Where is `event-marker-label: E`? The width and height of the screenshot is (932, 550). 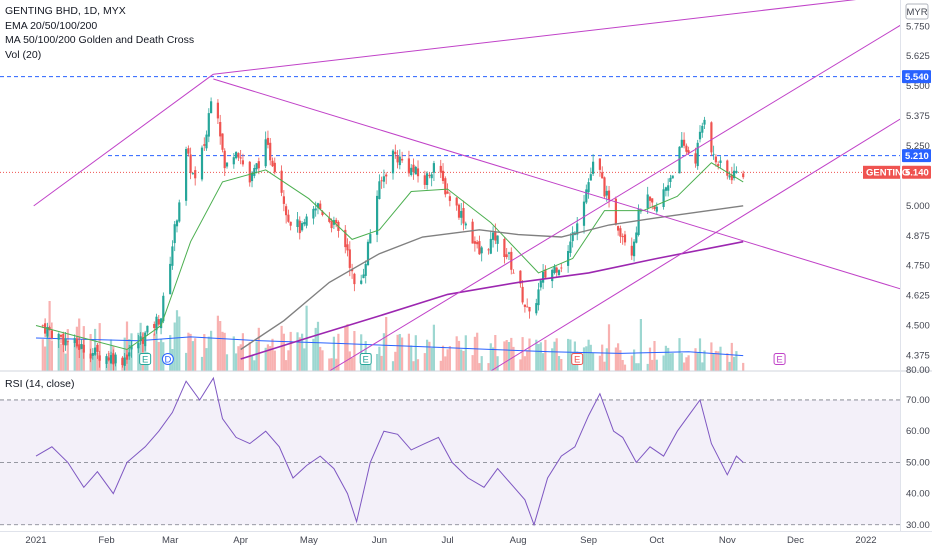 event-marker-label: E is located at coordinates (145, 359).